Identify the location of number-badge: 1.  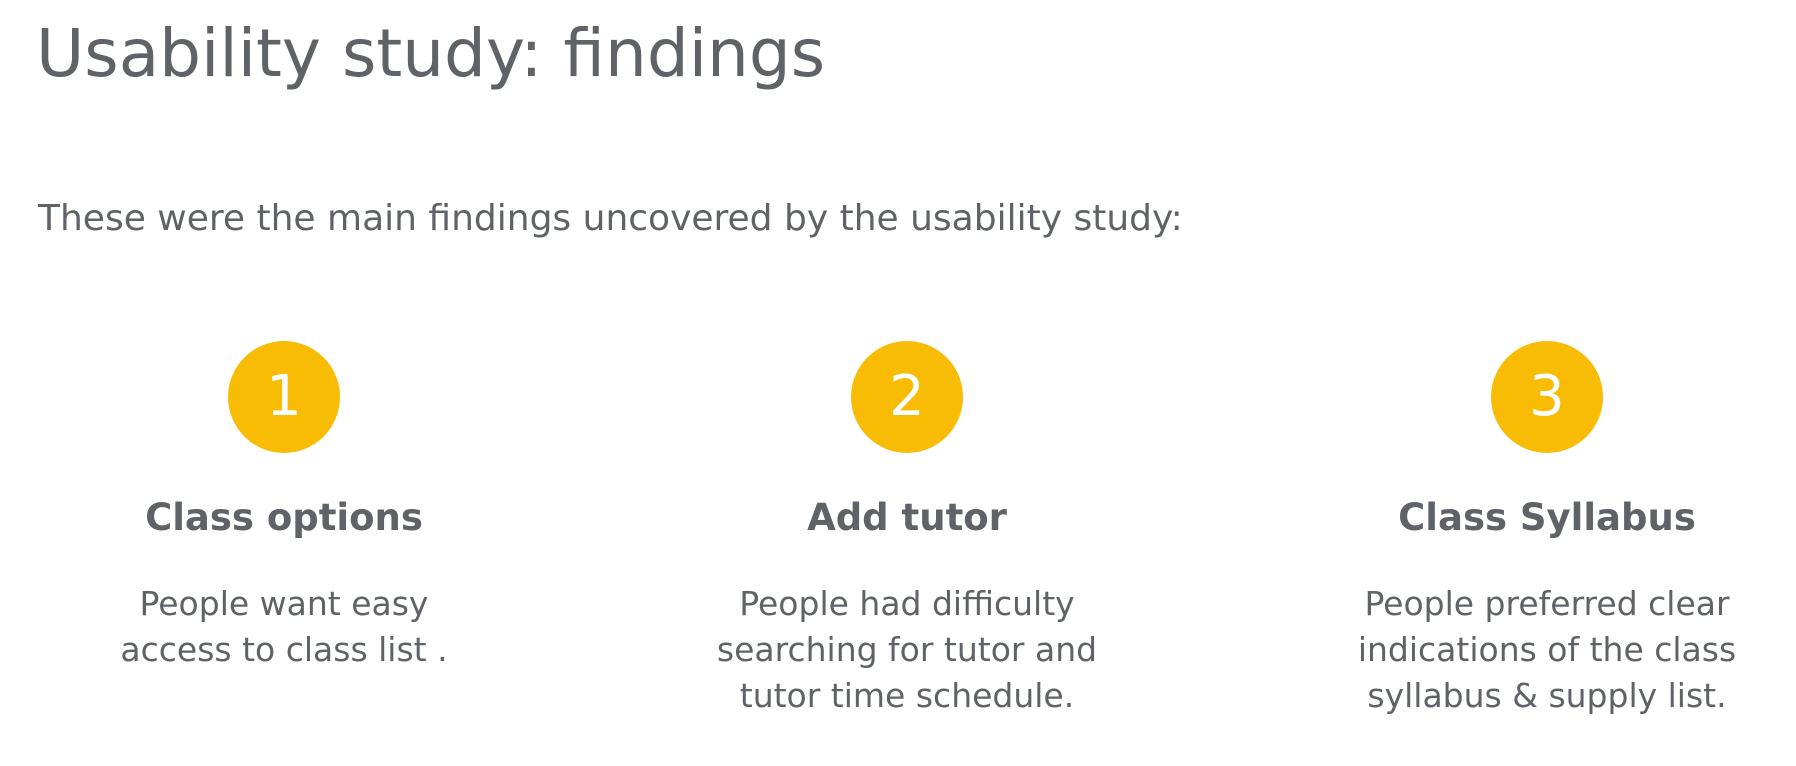
(284, 397).